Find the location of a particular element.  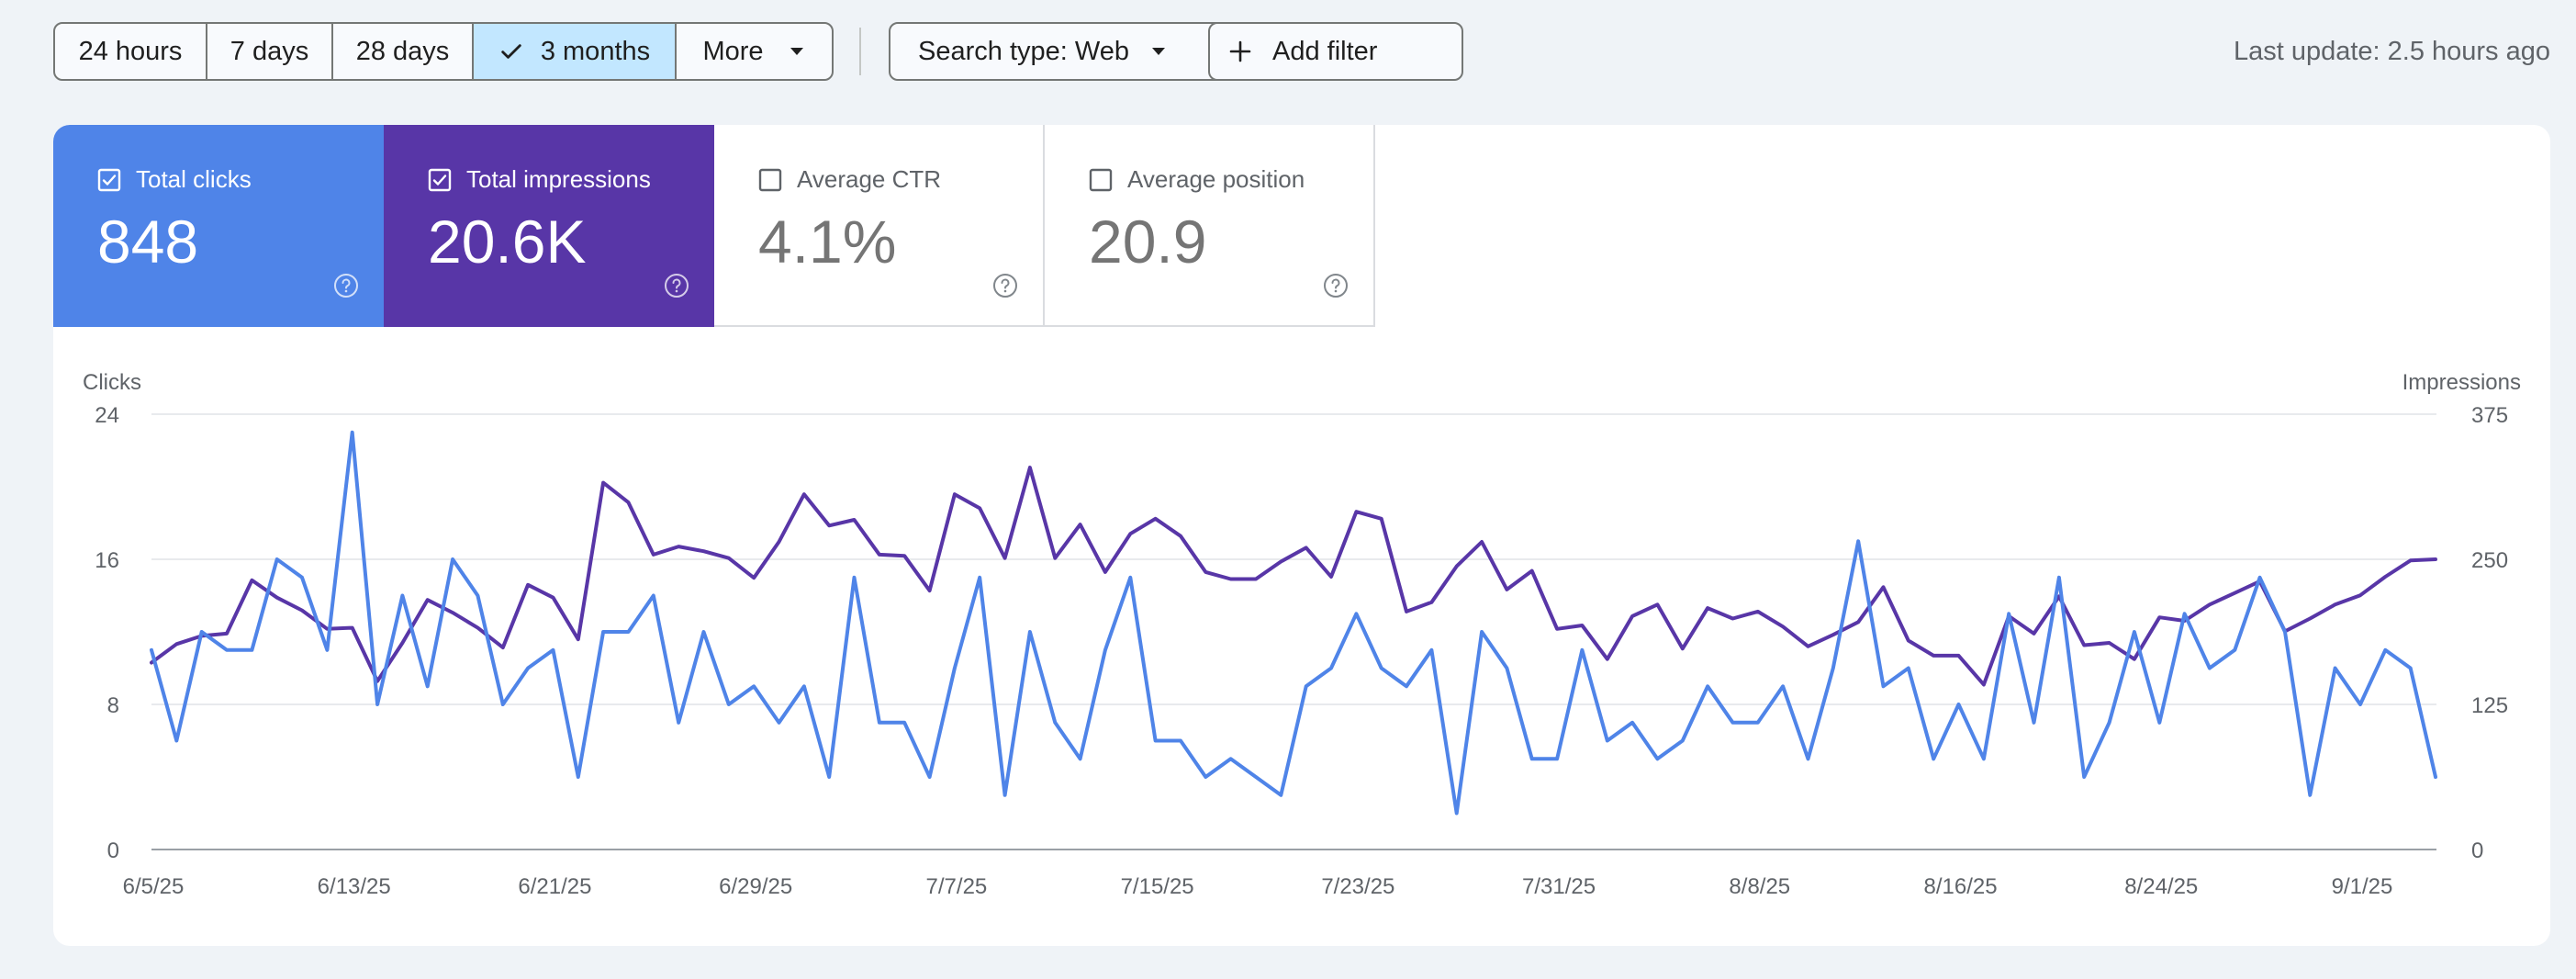

x-tick-label: 6/13/25 is located at coordinates (354, 887).